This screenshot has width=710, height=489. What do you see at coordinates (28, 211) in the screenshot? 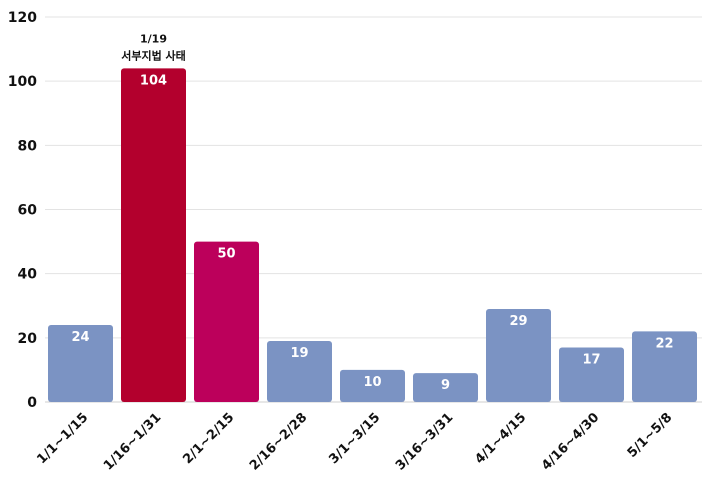
I see `y-tick-label: 60` at bounding box center [28, 211].